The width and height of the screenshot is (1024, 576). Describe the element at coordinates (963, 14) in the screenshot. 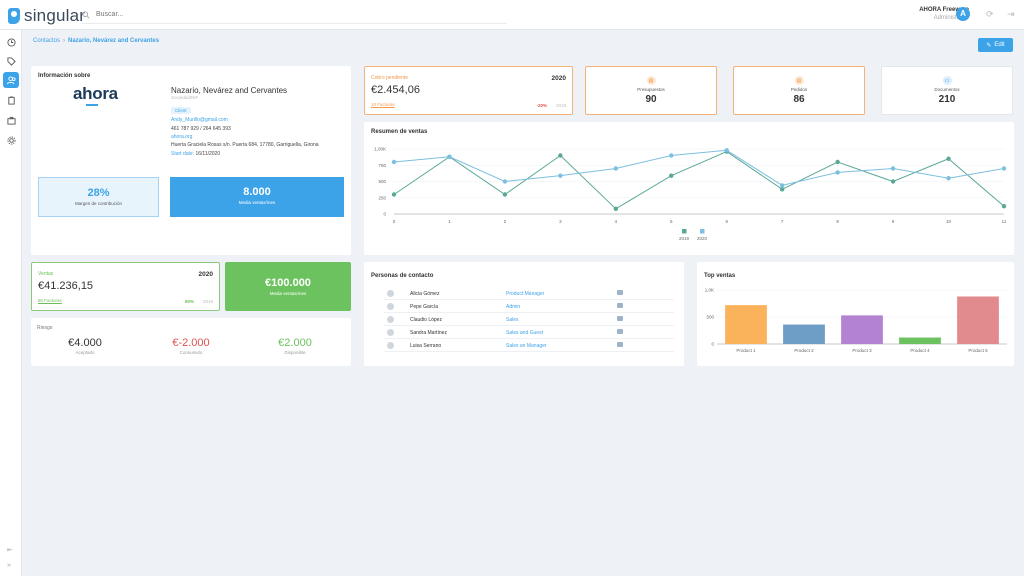

I see `avatar: A` at that location.